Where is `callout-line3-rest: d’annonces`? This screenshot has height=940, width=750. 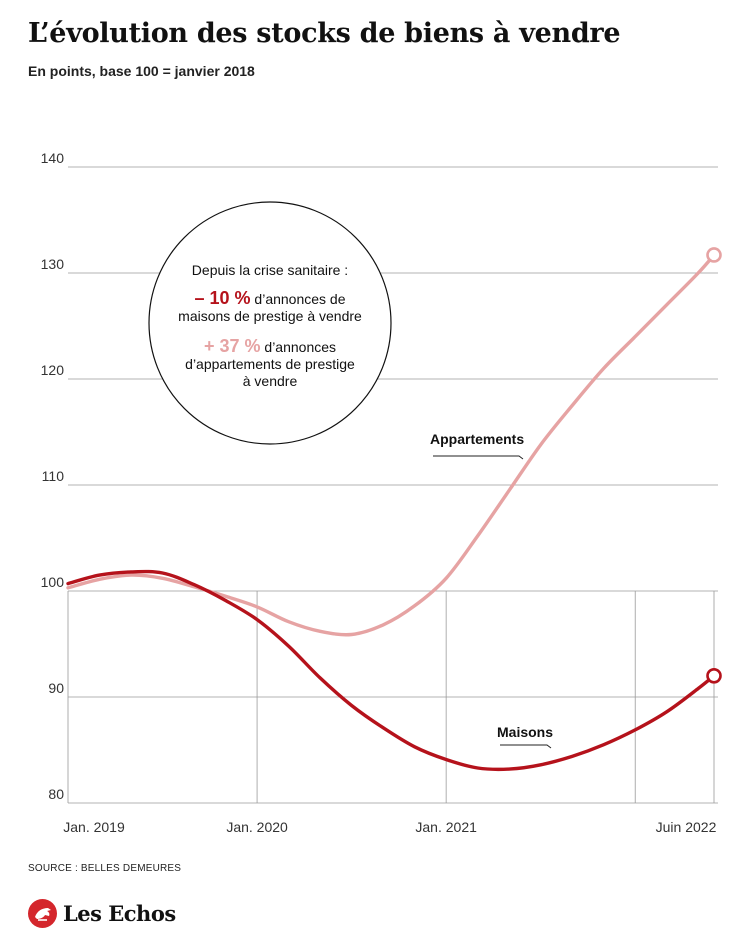
callout-line3-rest: d’annonces is located at coordinates (299, 347).